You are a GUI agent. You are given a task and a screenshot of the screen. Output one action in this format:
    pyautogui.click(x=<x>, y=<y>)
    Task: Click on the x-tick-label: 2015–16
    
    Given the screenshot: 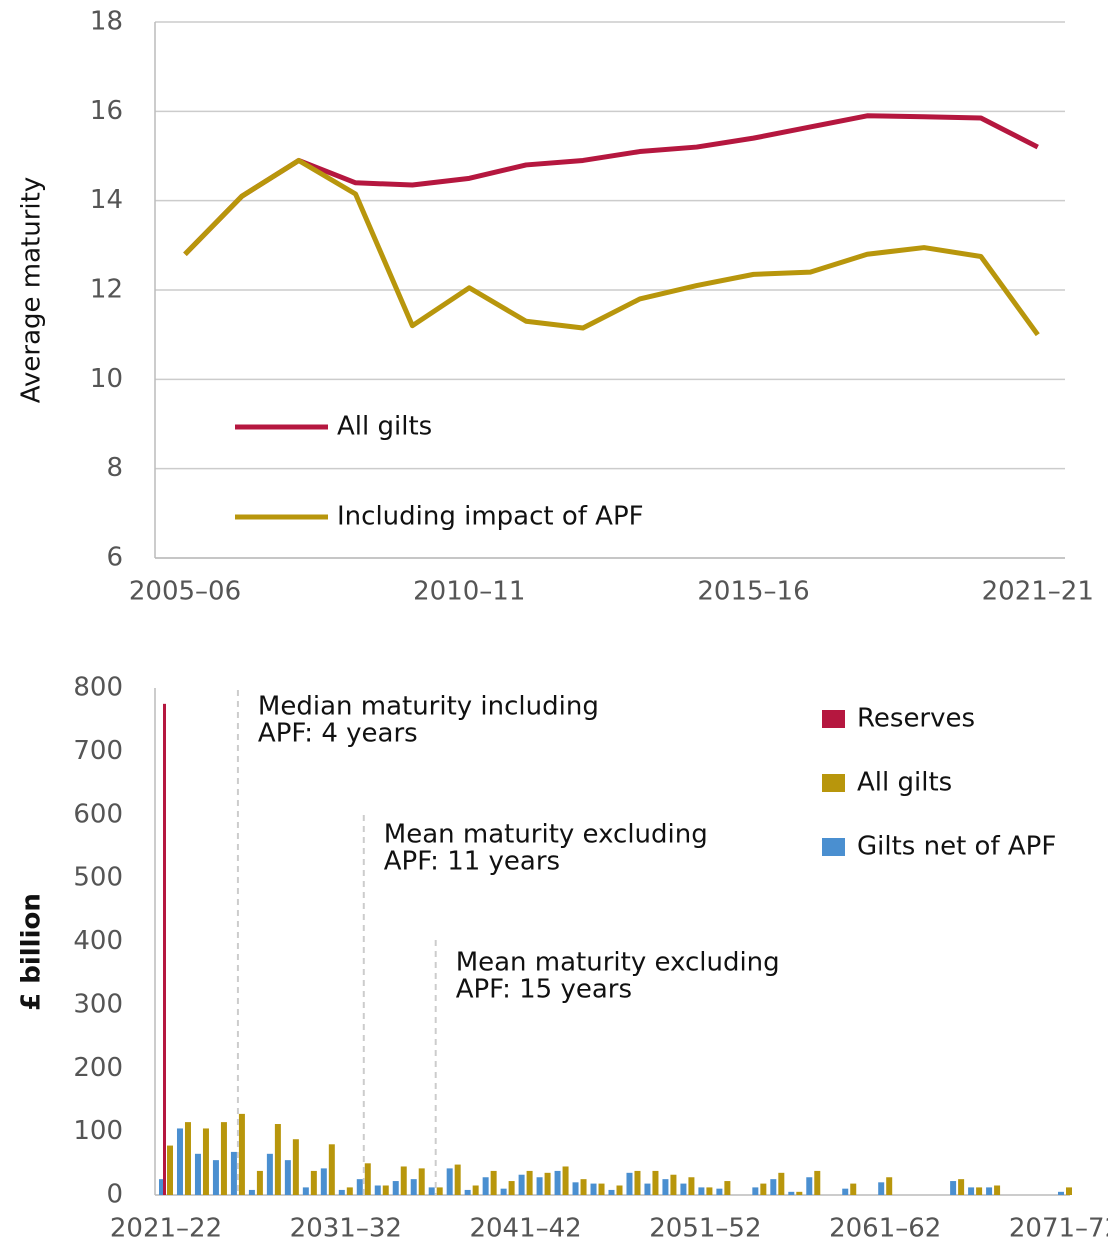 What is the action you would take?
    pyautogui.click(x=753, y=592)
    